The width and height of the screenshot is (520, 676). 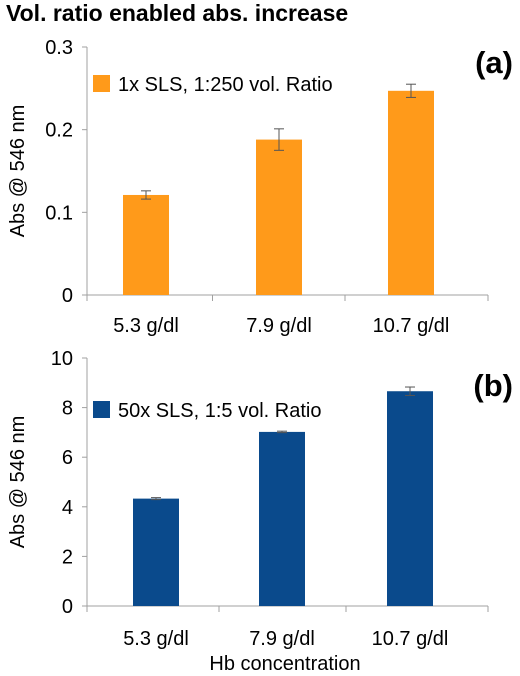 I want to click on panel-a-legend-swatch, so click(x=101, y=83).